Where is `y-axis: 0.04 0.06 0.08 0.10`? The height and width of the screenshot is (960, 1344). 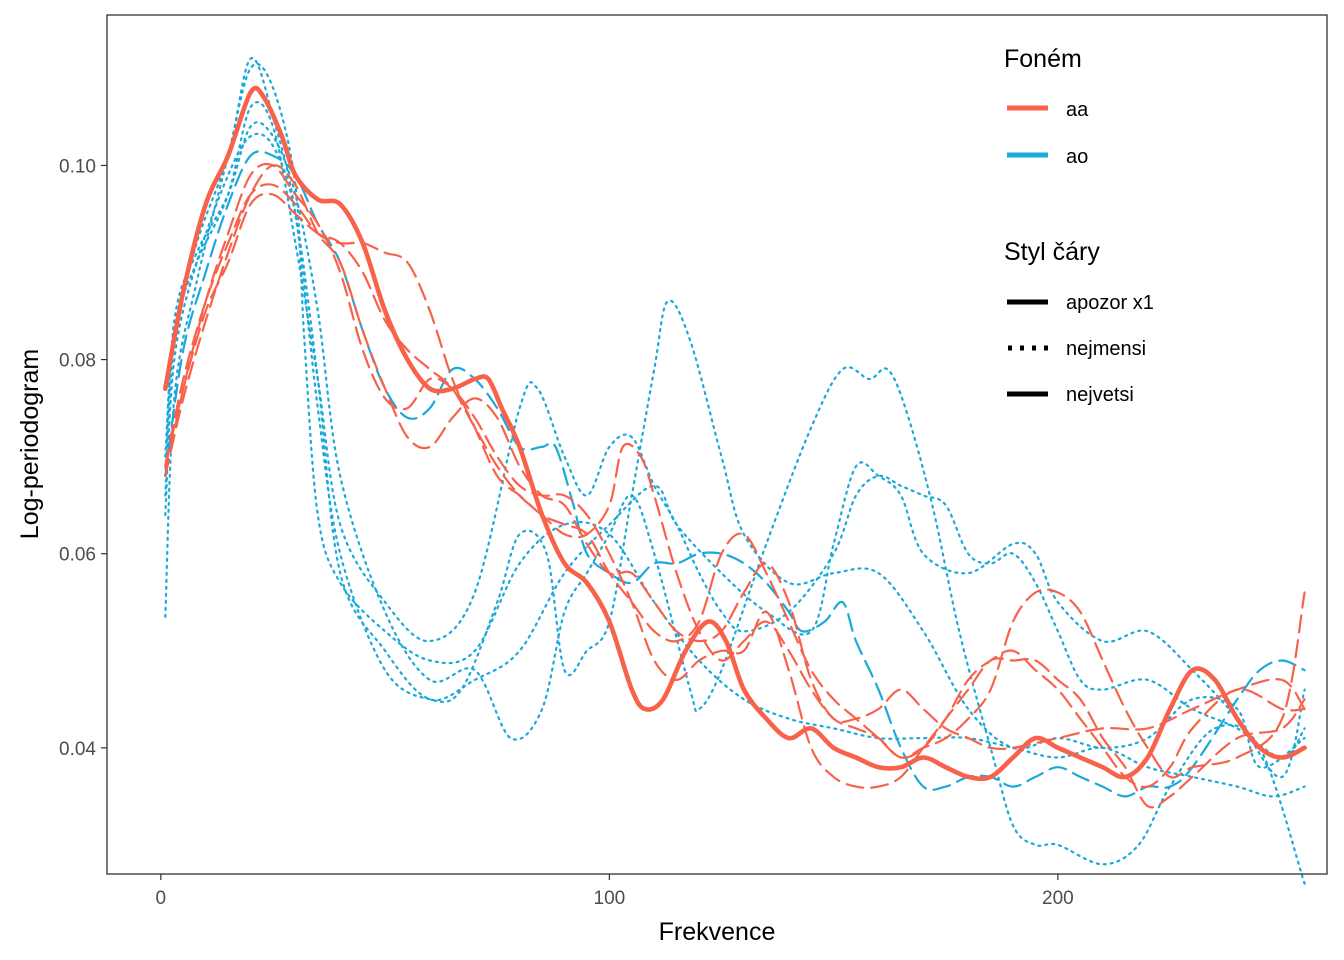 y-axis: 0.04 0.06 0.08 0.10 is located at coordinates (83, 458).